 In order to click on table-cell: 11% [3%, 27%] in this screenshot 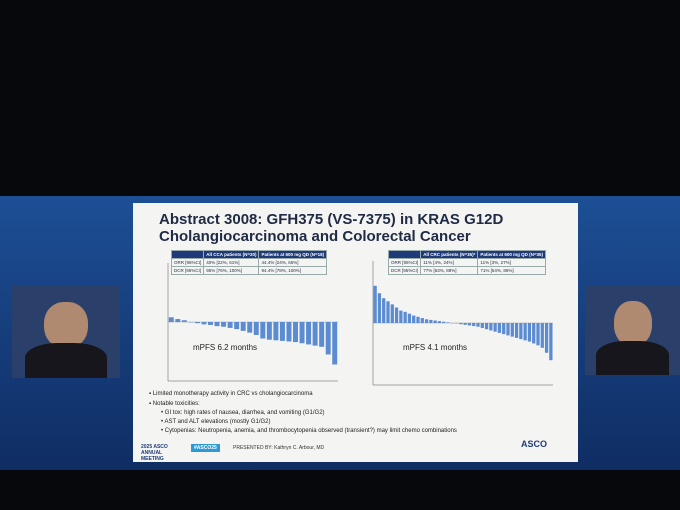, I will do `click(512, 262)`.